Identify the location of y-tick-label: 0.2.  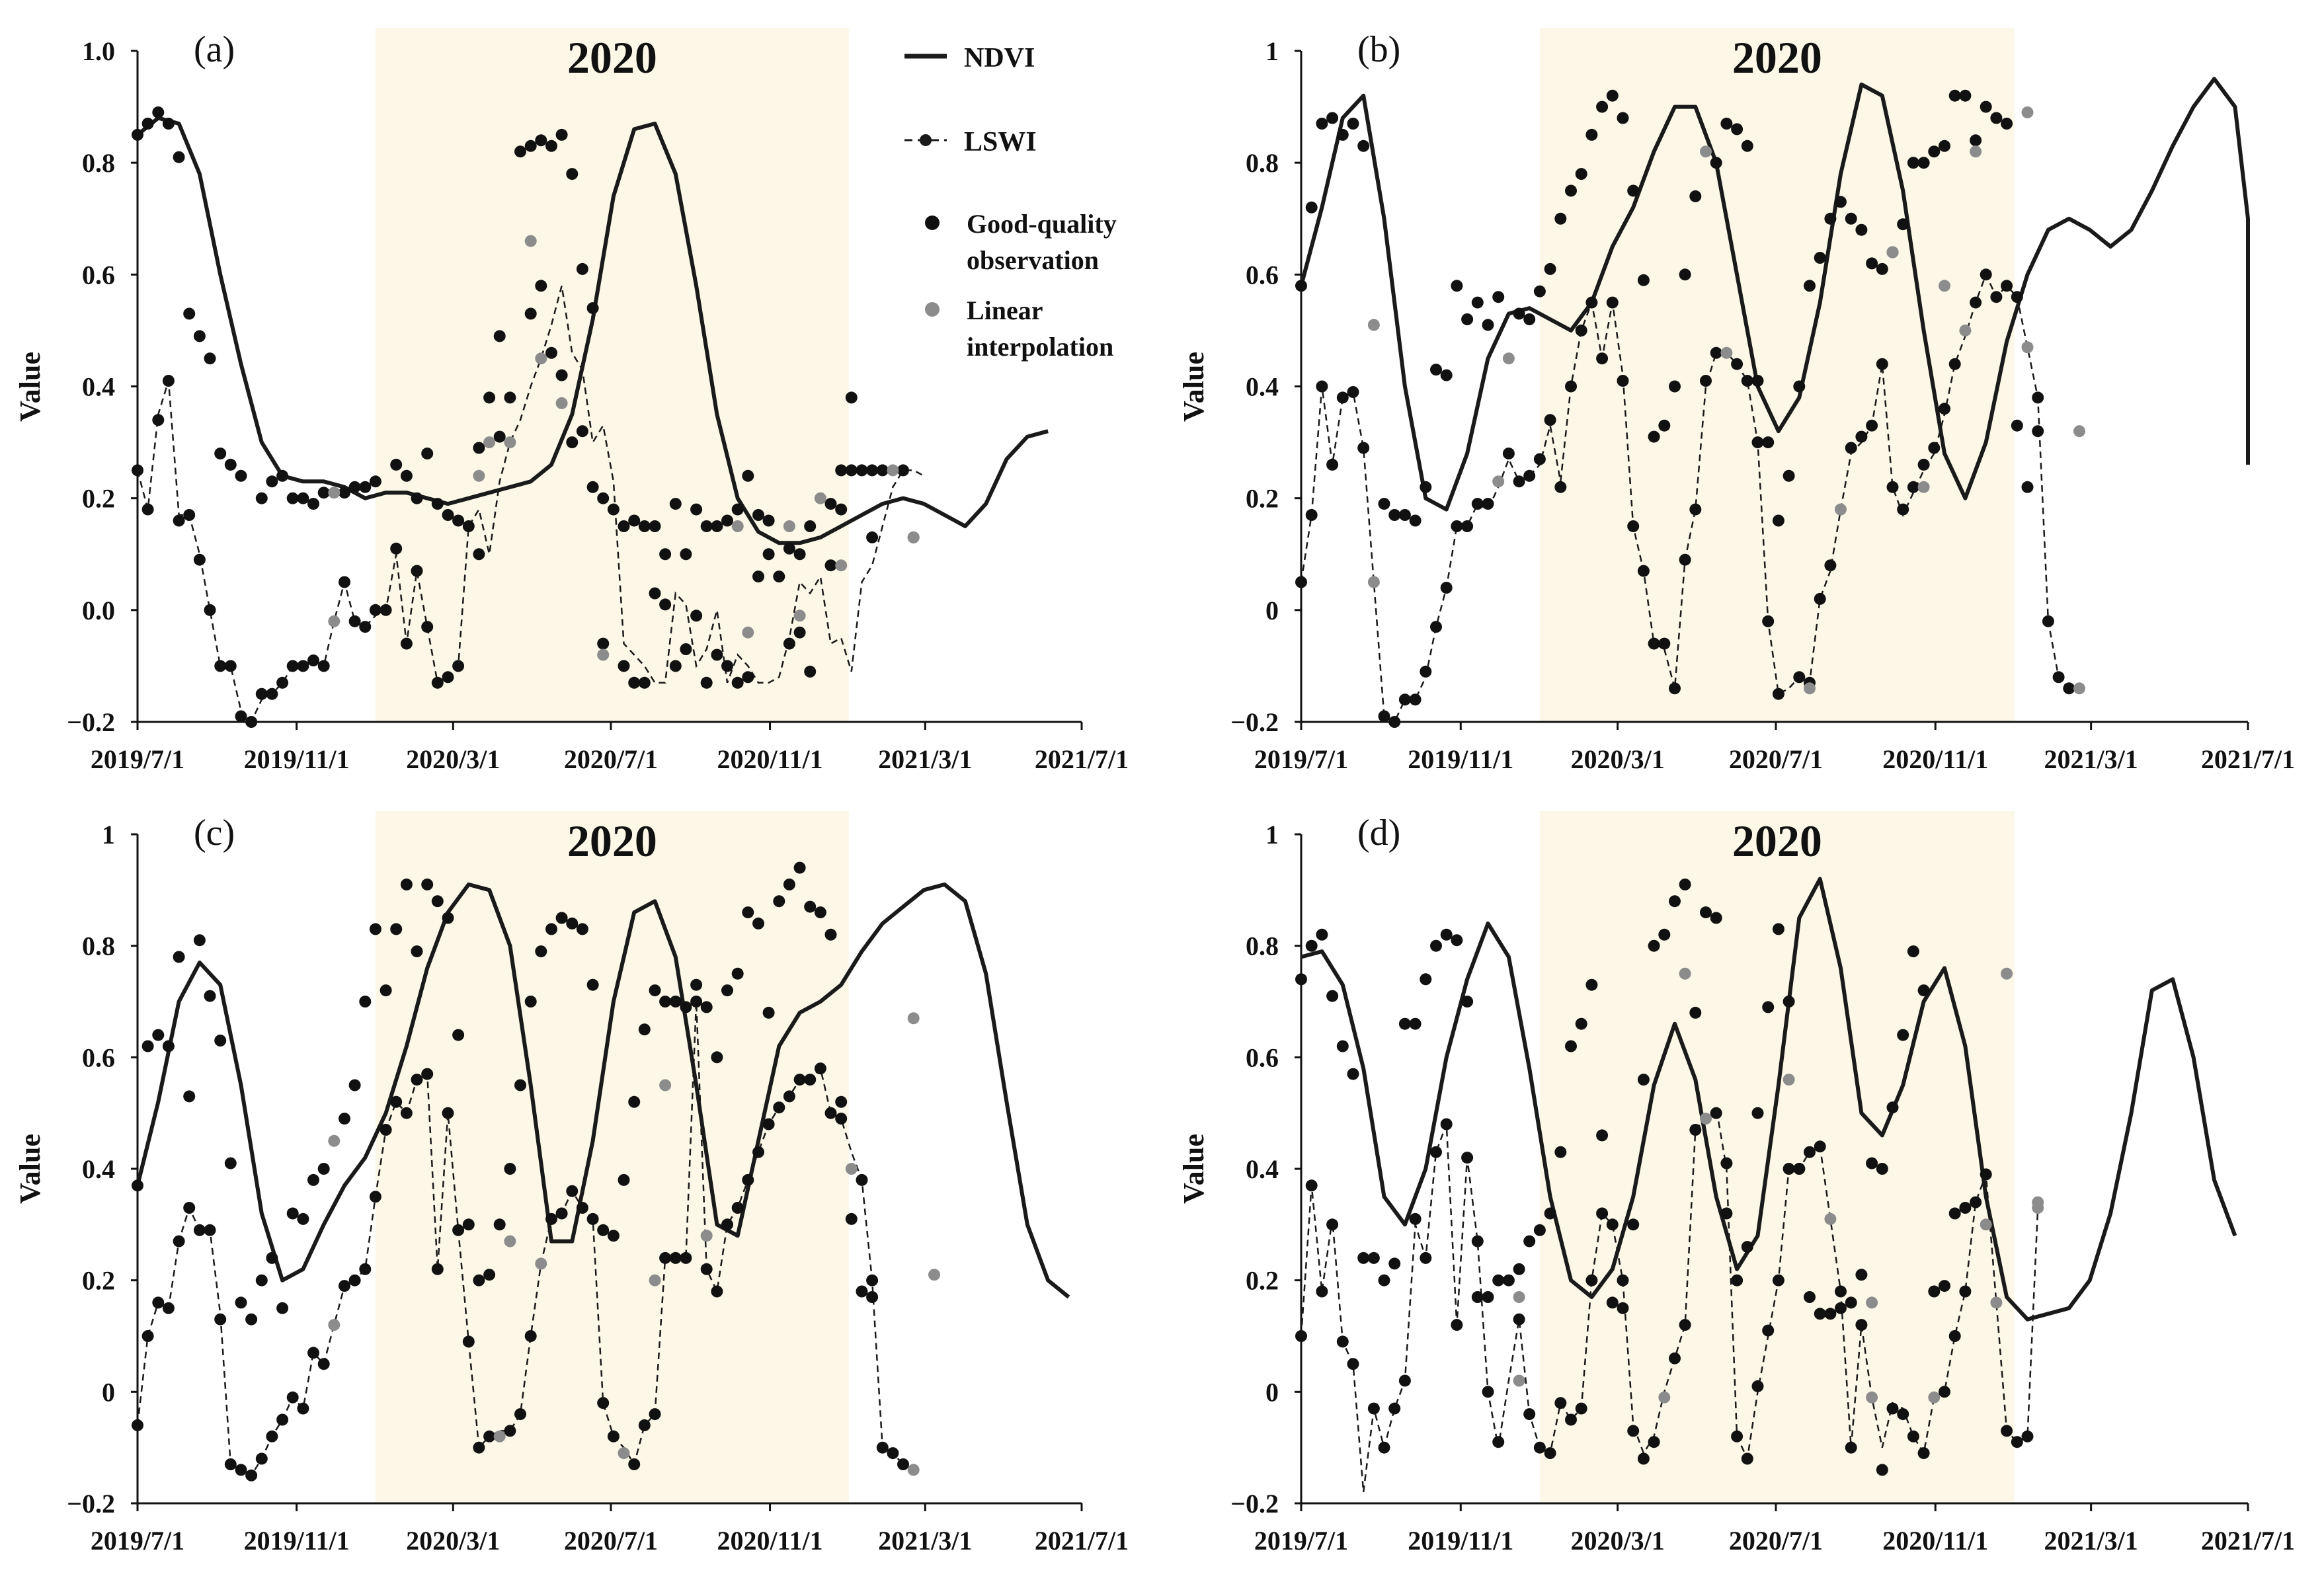
(1262, 1281).